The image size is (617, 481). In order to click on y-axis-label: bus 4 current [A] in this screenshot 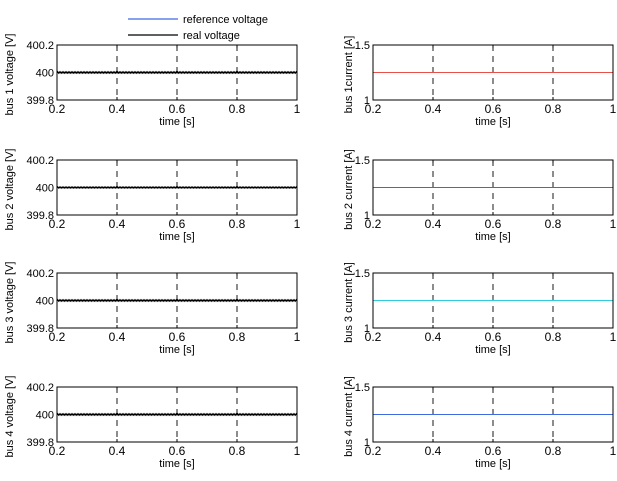, I will do `click(349, 416)`.